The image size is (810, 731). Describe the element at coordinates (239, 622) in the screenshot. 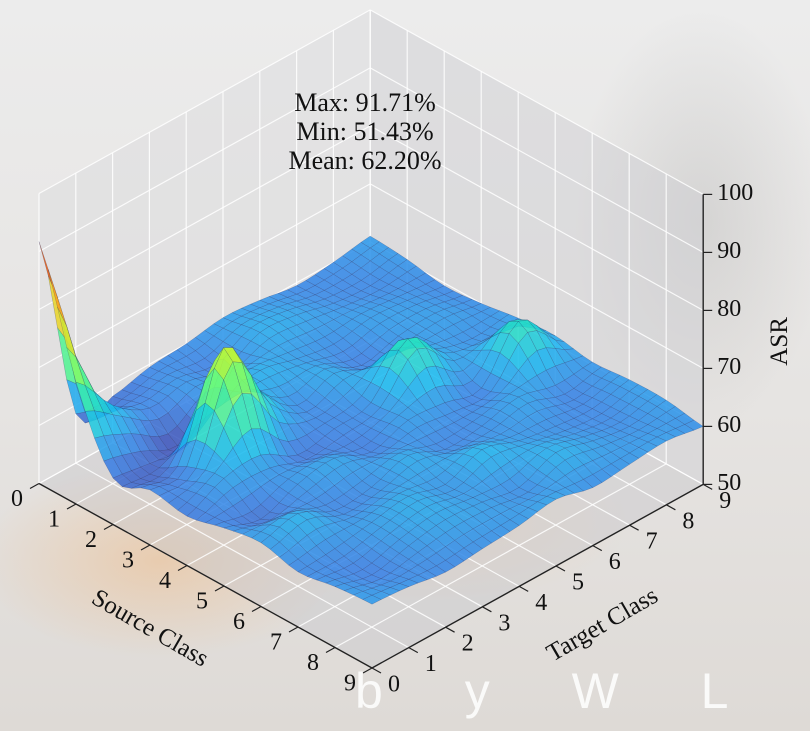

I see `source-tick-label: 6` at that location.